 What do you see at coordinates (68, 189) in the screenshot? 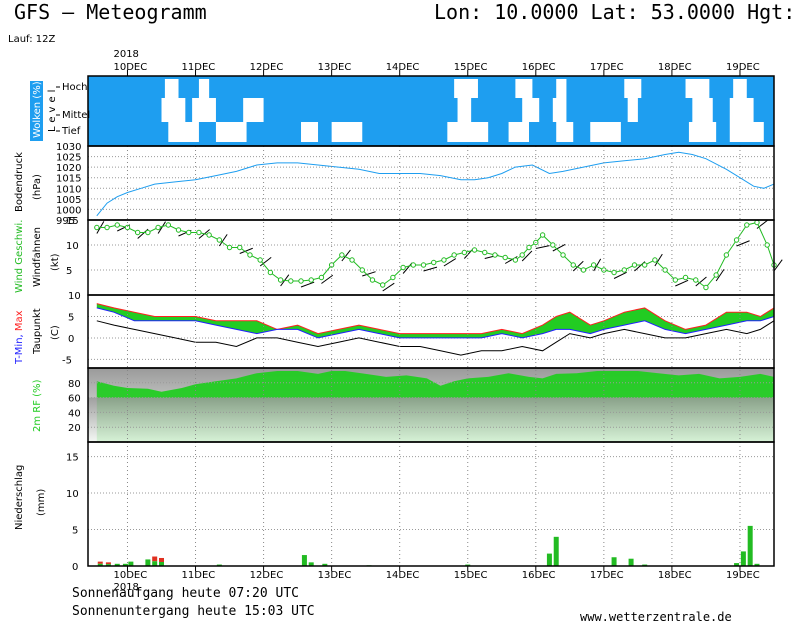
I see `pressure-tick-label: 1010` at bounding box center [68, 189].